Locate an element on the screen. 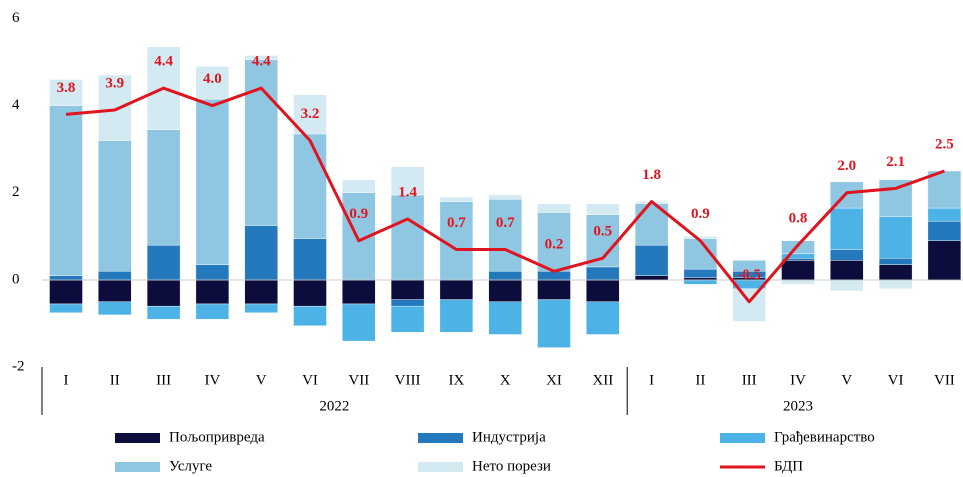  value-label: 2.0 is located at coordinates (846, 166).